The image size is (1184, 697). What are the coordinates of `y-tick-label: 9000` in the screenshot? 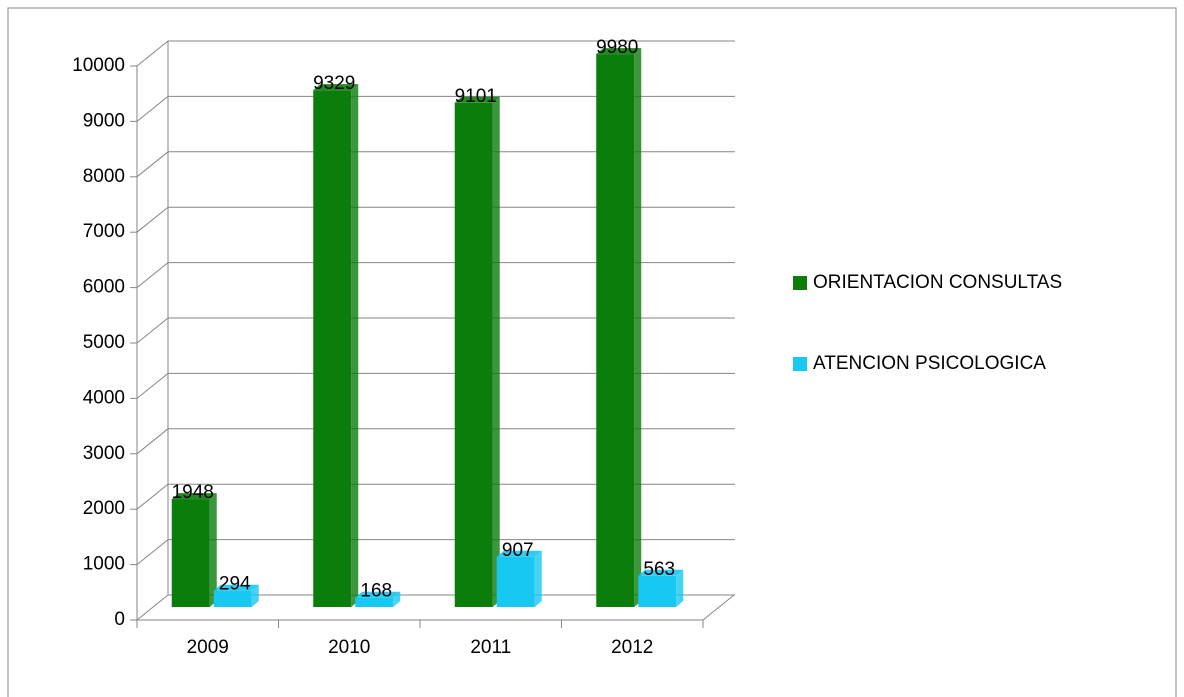 It's located at (104, 120).